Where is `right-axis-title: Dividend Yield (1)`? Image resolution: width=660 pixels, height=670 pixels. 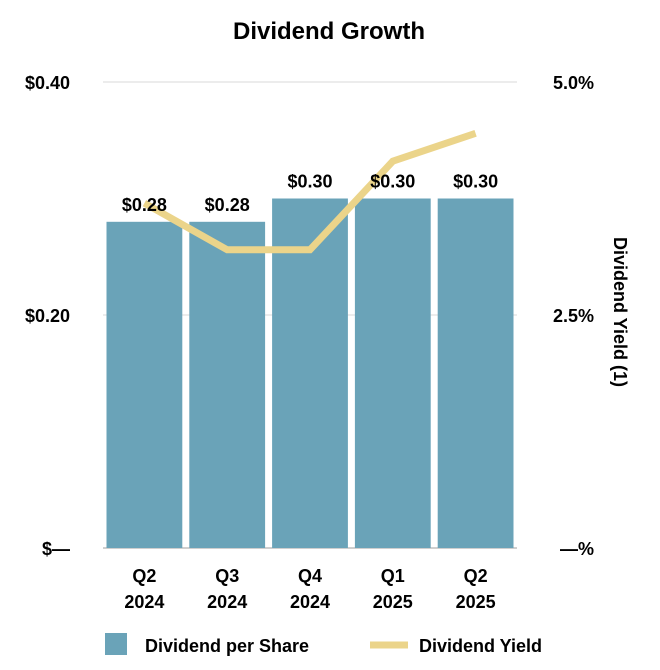 right-axis-title: Dividend Yield (1) is located at coordinates (620, 312).